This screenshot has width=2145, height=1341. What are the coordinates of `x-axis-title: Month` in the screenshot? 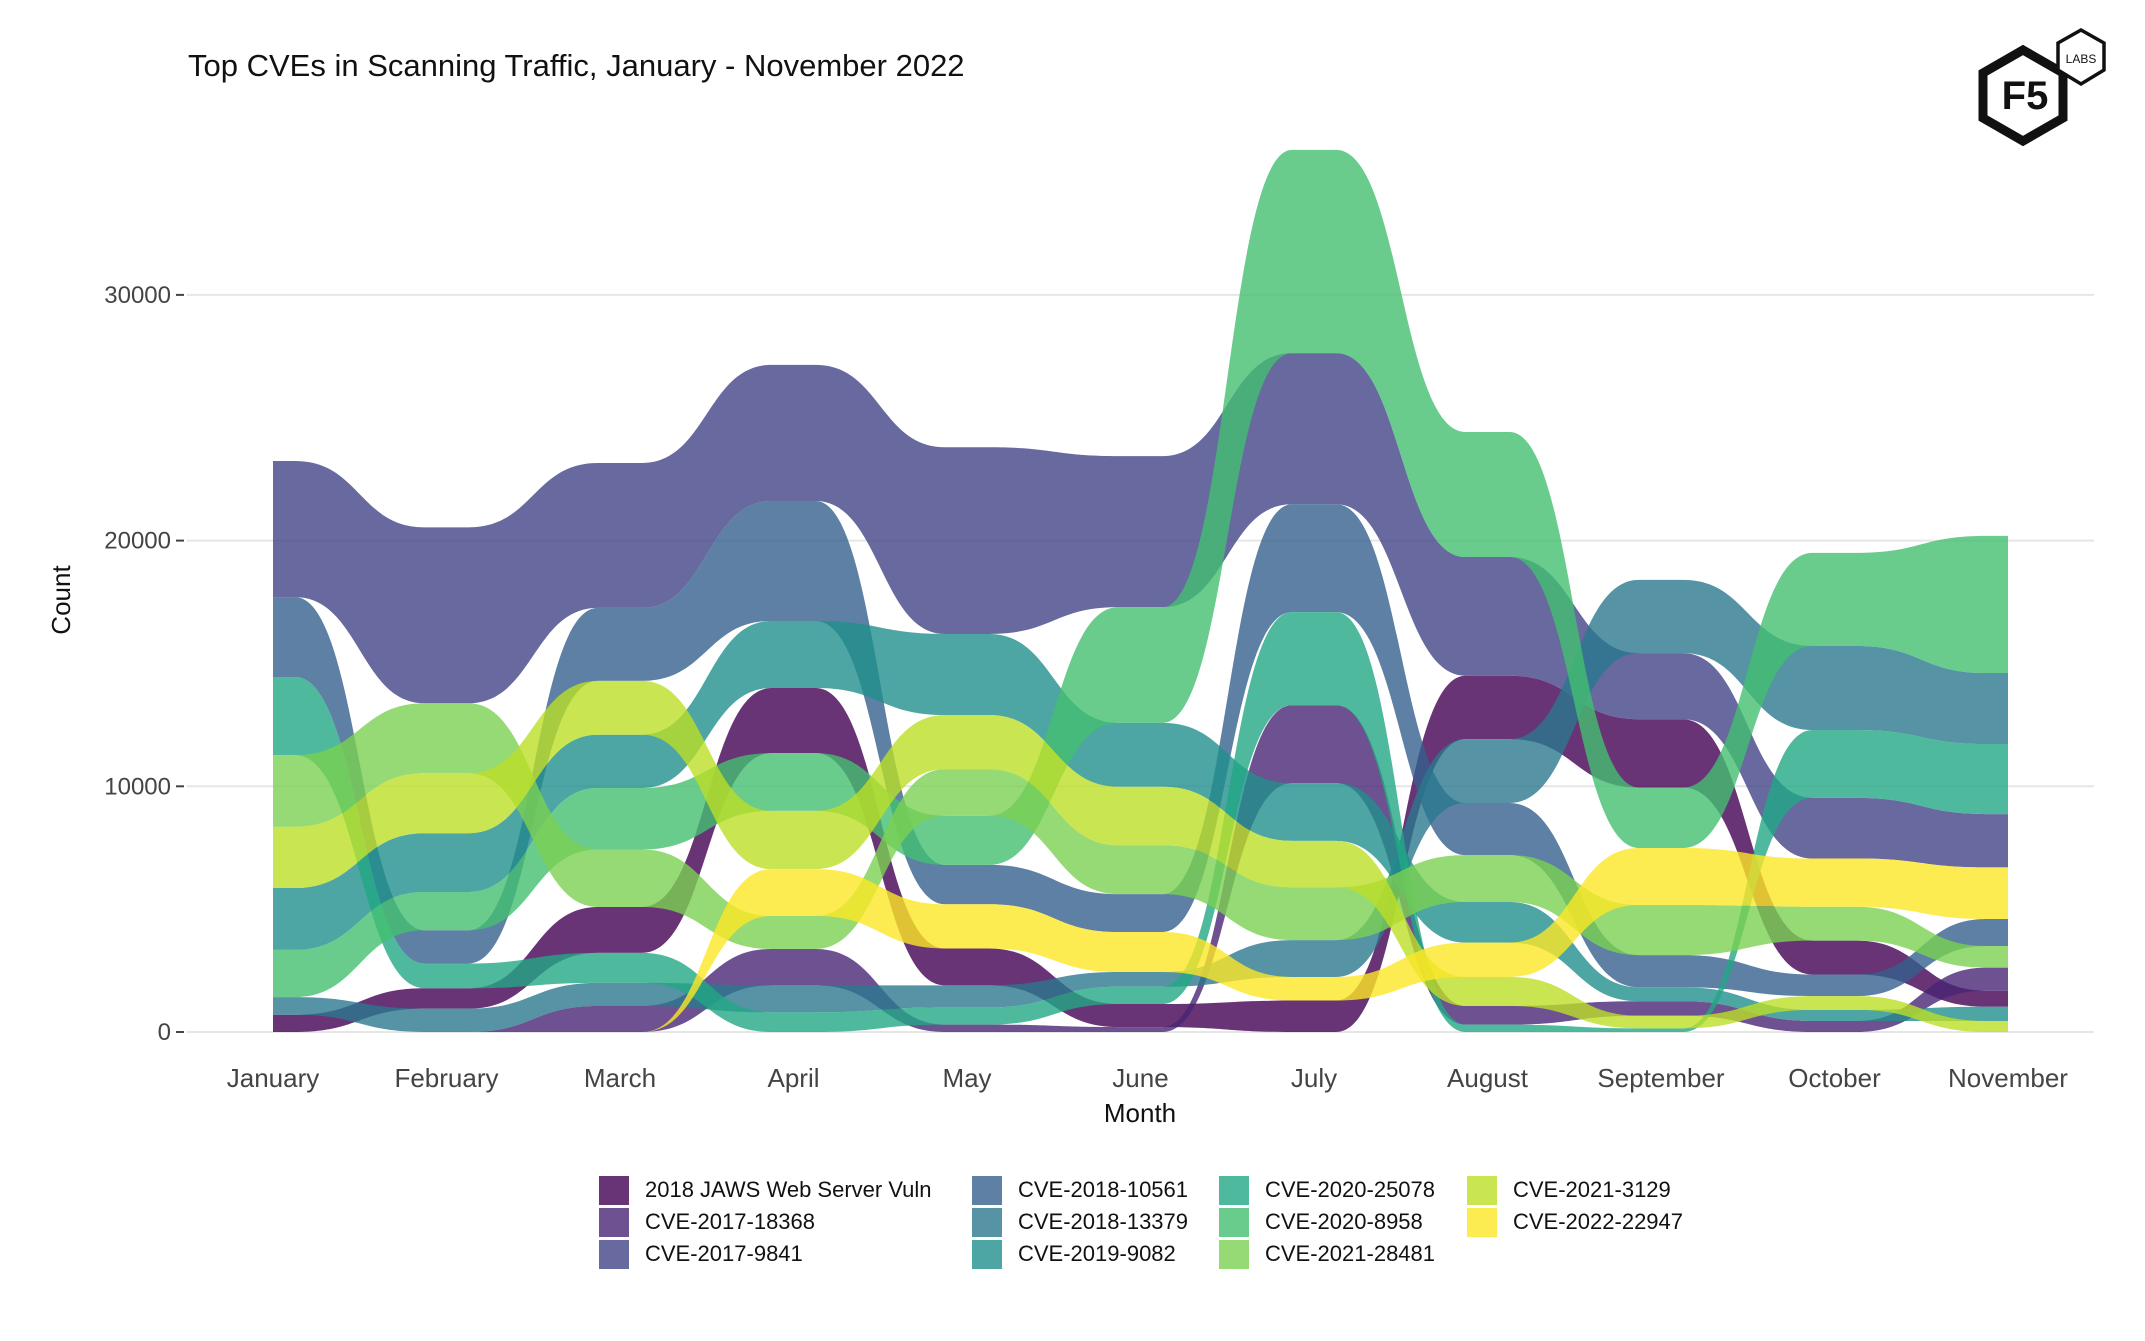 It's located at (1140, 1113).